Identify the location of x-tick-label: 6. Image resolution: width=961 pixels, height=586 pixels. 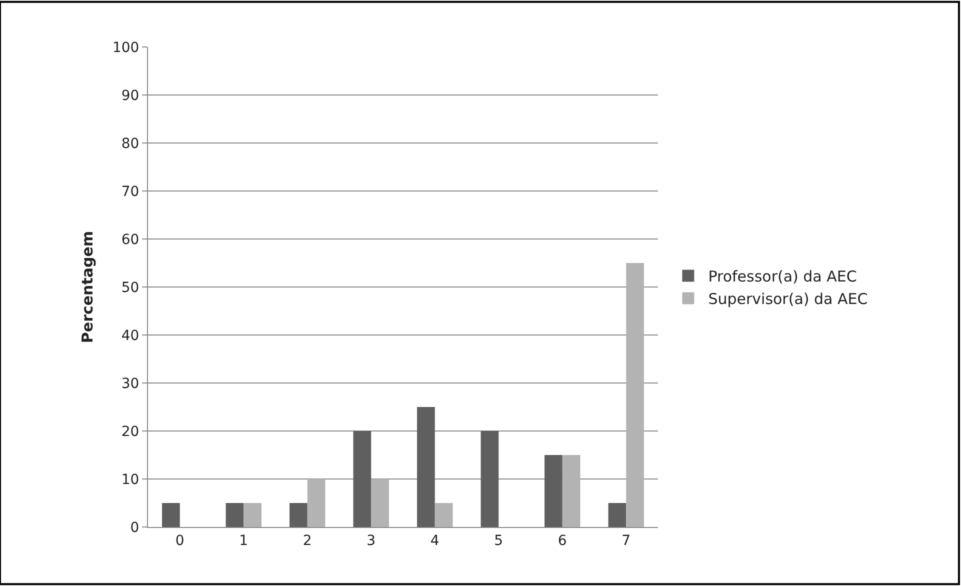
(562, 540).